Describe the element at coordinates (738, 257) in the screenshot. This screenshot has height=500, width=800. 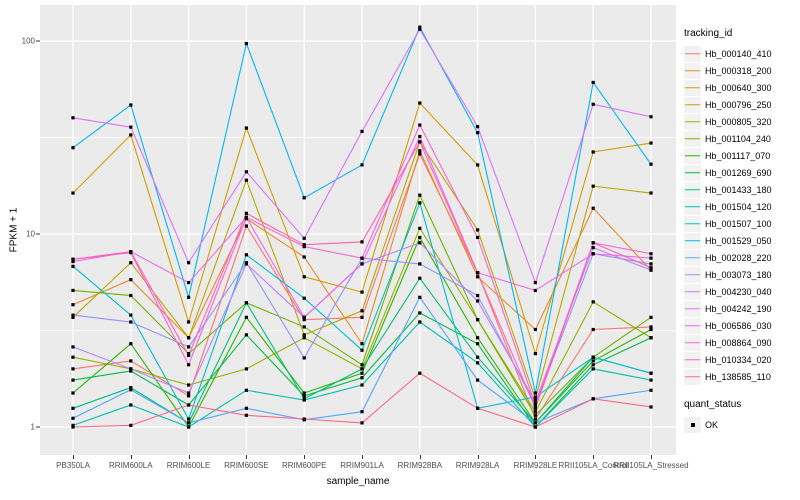
I see `legend-label: Hb_002028_220` at that location.